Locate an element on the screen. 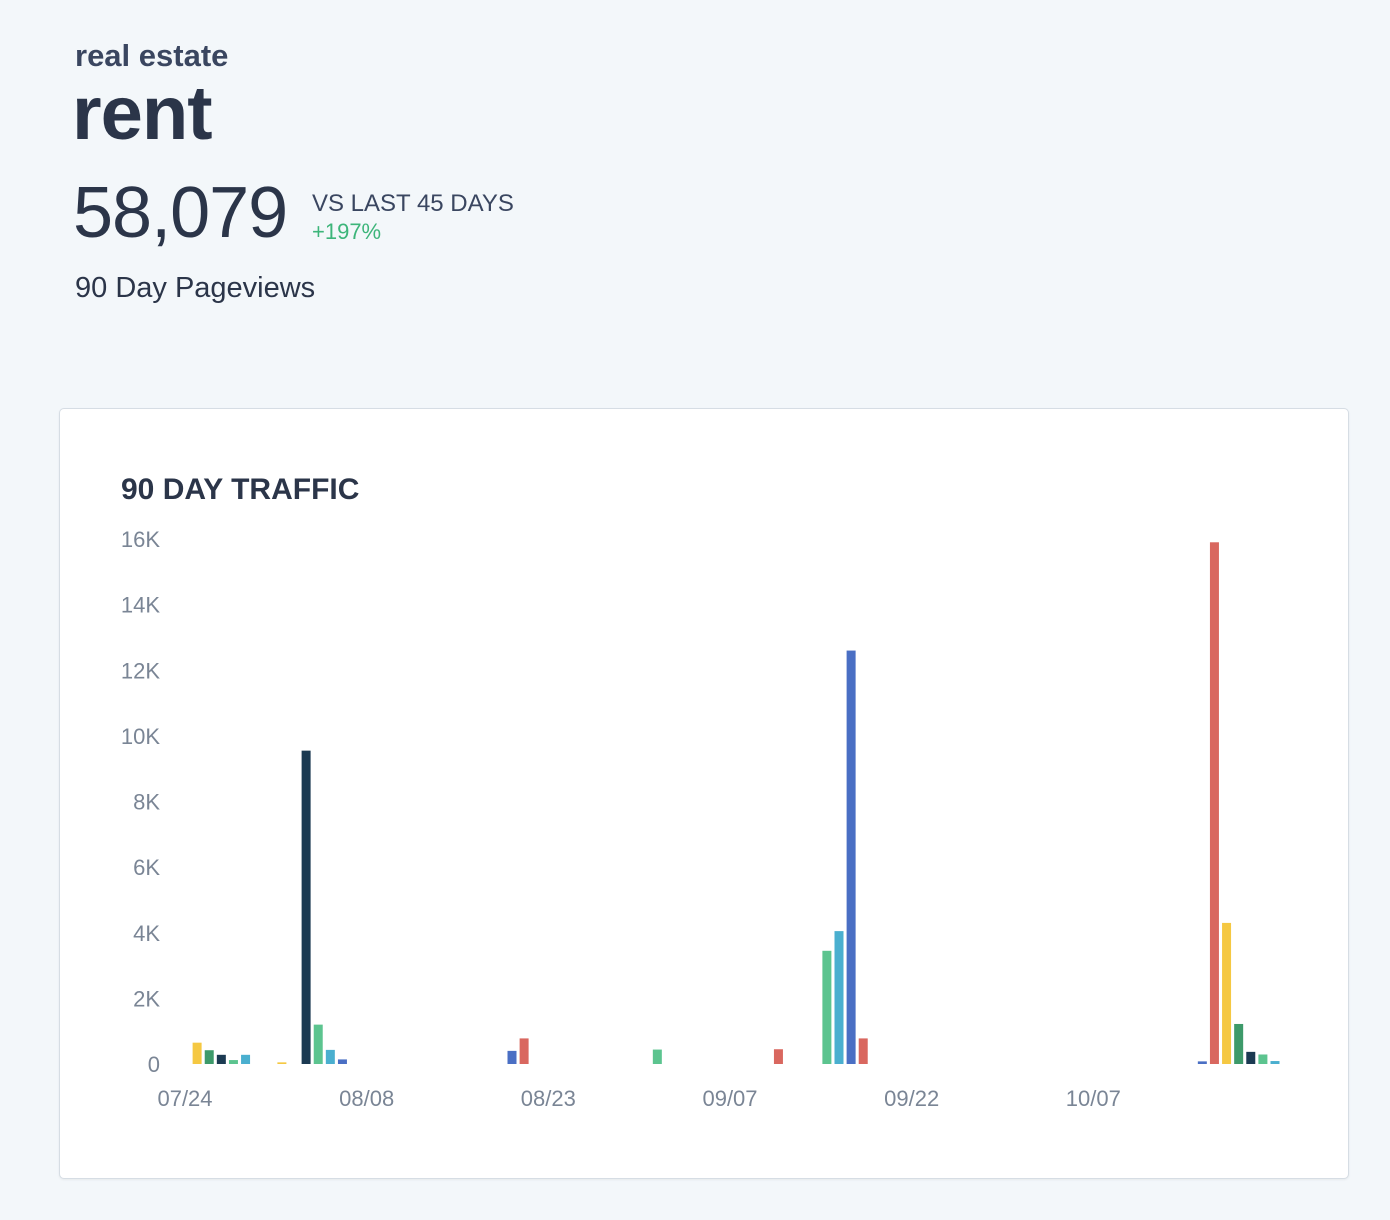  total-pageviews-value: 58,079 is located at coordinates (180, 213).